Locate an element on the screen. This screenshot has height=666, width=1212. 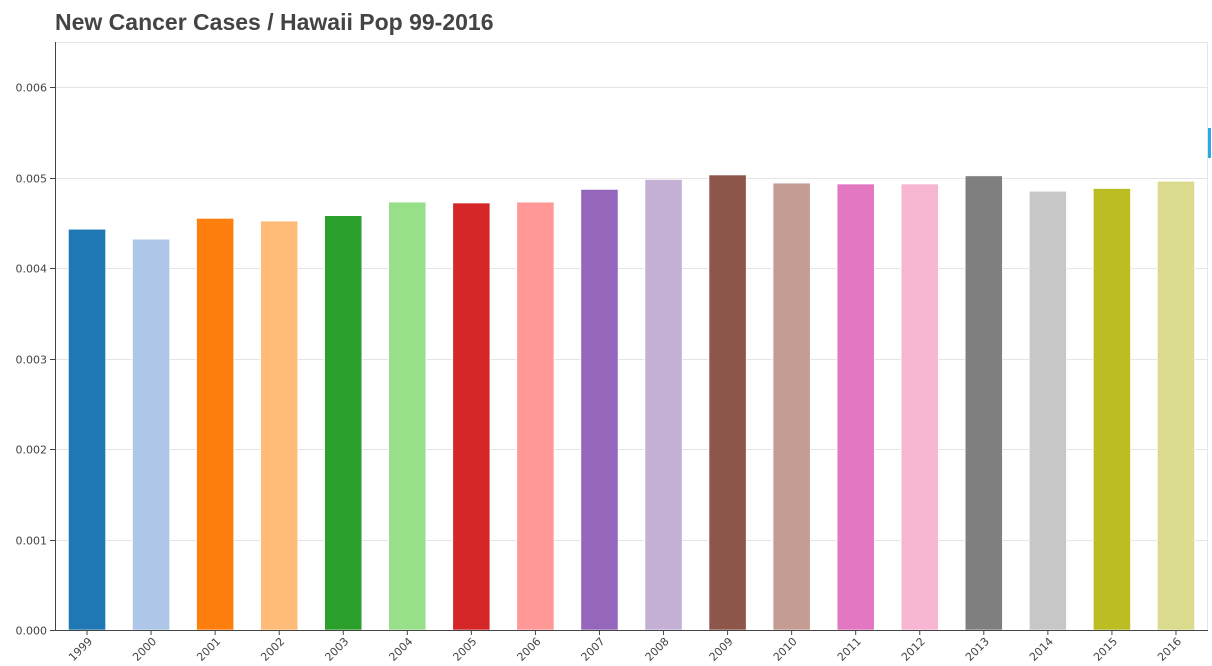
x-tick-label: 2007 is located at coordinates (593, 649).